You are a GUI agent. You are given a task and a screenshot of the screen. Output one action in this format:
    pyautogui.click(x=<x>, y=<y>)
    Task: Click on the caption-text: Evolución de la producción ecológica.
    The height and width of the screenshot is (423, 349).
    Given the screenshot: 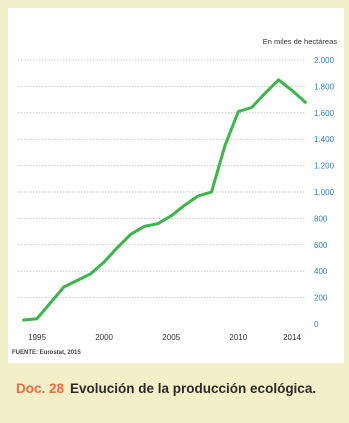 What is the action you would take?
    pyautogui.click(x=193, y=388)
    